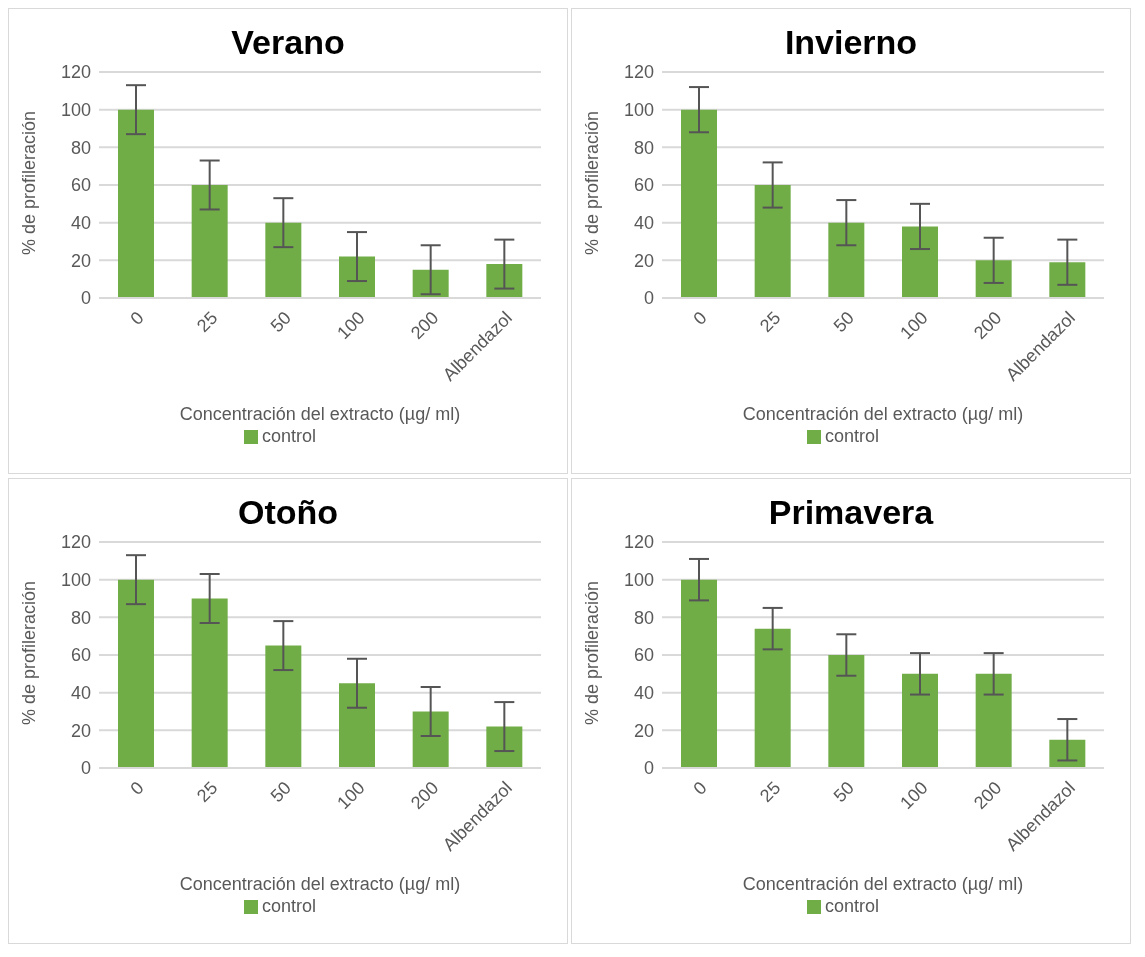 Image resolution: width=1145 pixels, height=957 pixels. Describe the element at coordinates (288, 512) in the screenshot. I see `chart-title: Otoño` at that location.